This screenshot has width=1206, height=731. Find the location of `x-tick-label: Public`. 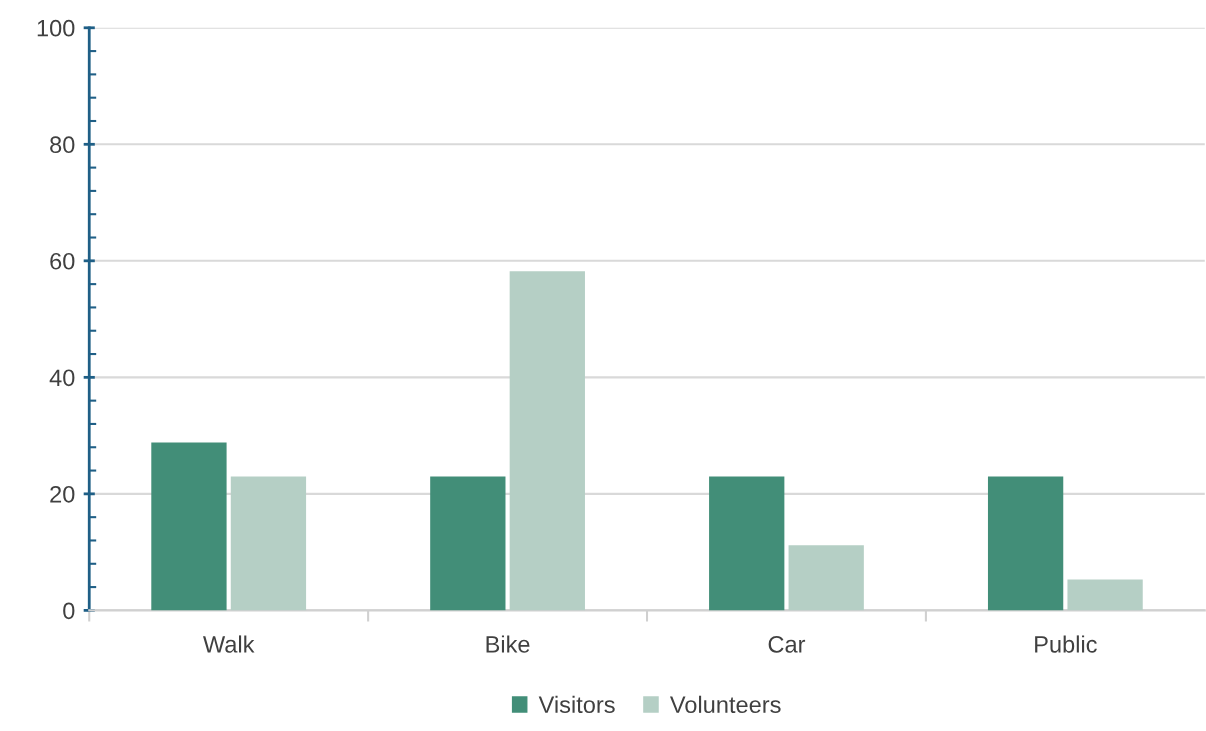

x-tick-label: Public is located at coordinates (1066, 644).